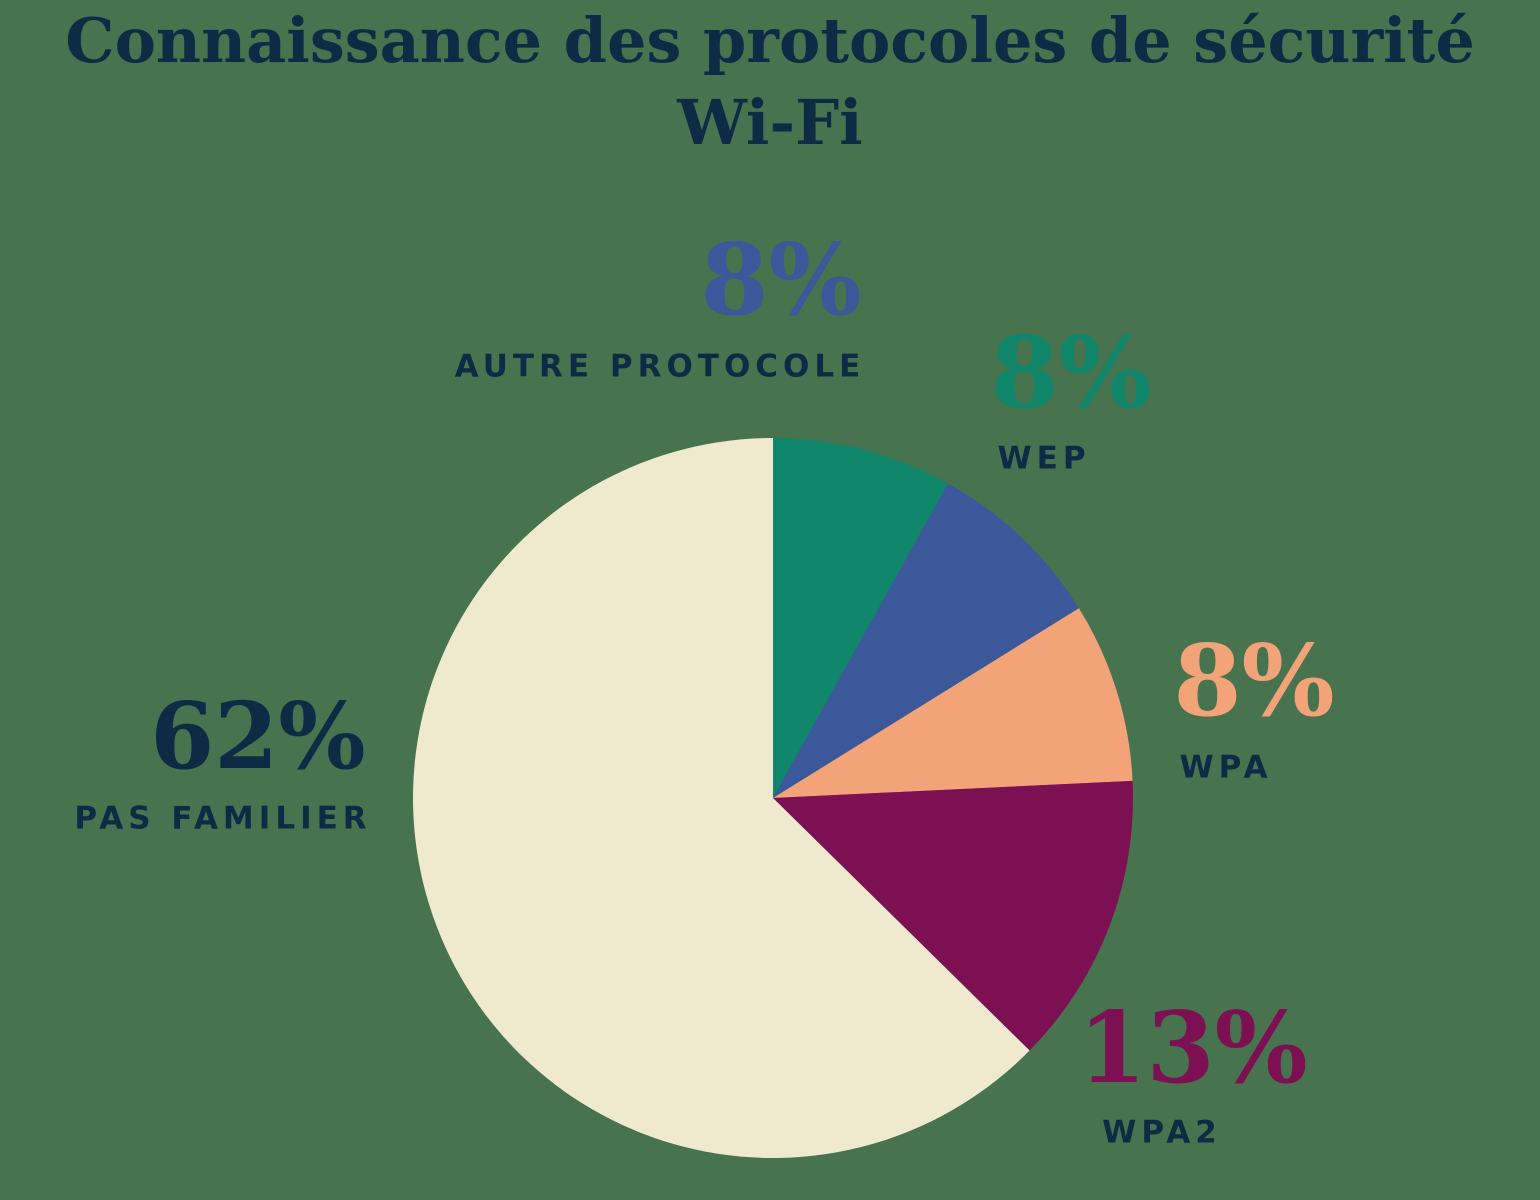 The image size is (1540, 1200). I want to click on wpa2-label: WPA2, so click(1162, 1132).